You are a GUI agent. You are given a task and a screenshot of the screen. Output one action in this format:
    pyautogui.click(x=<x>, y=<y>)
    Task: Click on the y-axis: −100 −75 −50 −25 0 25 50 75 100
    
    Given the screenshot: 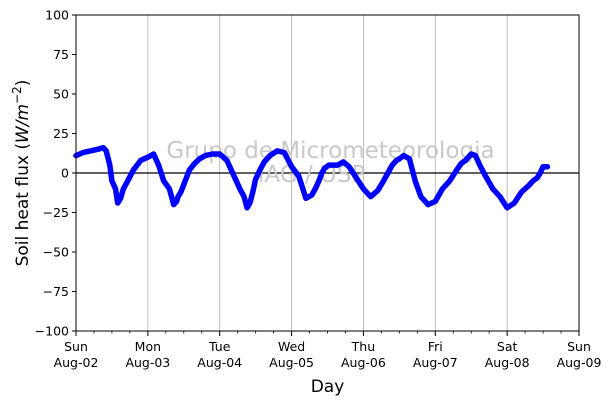 What is the action you would take?
    pyautogui.click(x=55, y=173)
    